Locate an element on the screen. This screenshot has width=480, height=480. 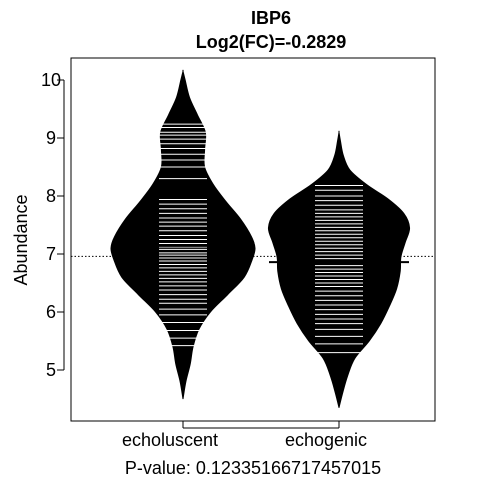
y-axis-label: Abundance is located at coordinates (21, 239).